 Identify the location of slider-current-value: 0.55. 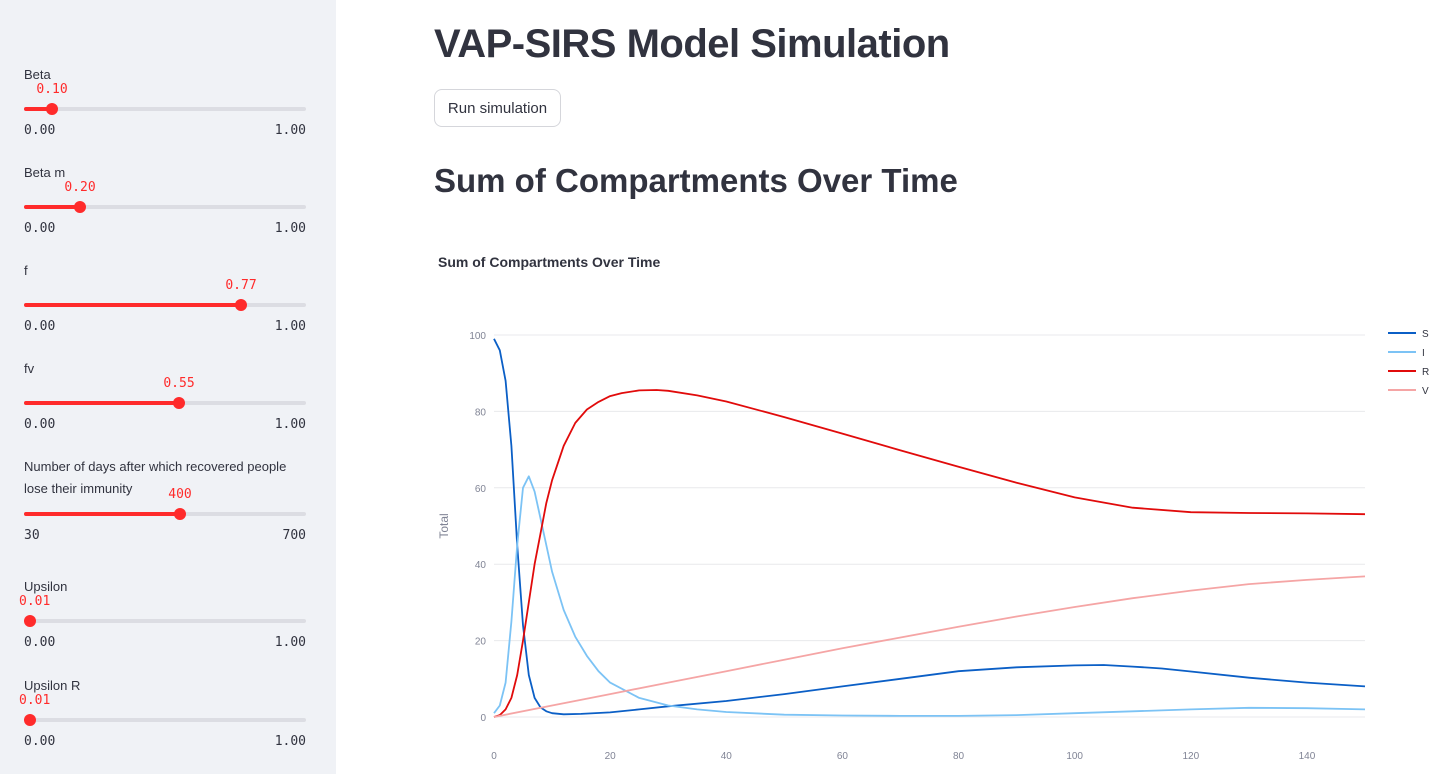
(179, 383).